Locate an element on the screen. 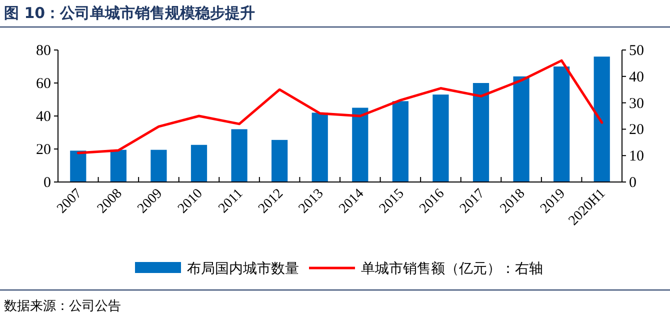  y2-tick-label: 50 is located at coordinates (636, 51).